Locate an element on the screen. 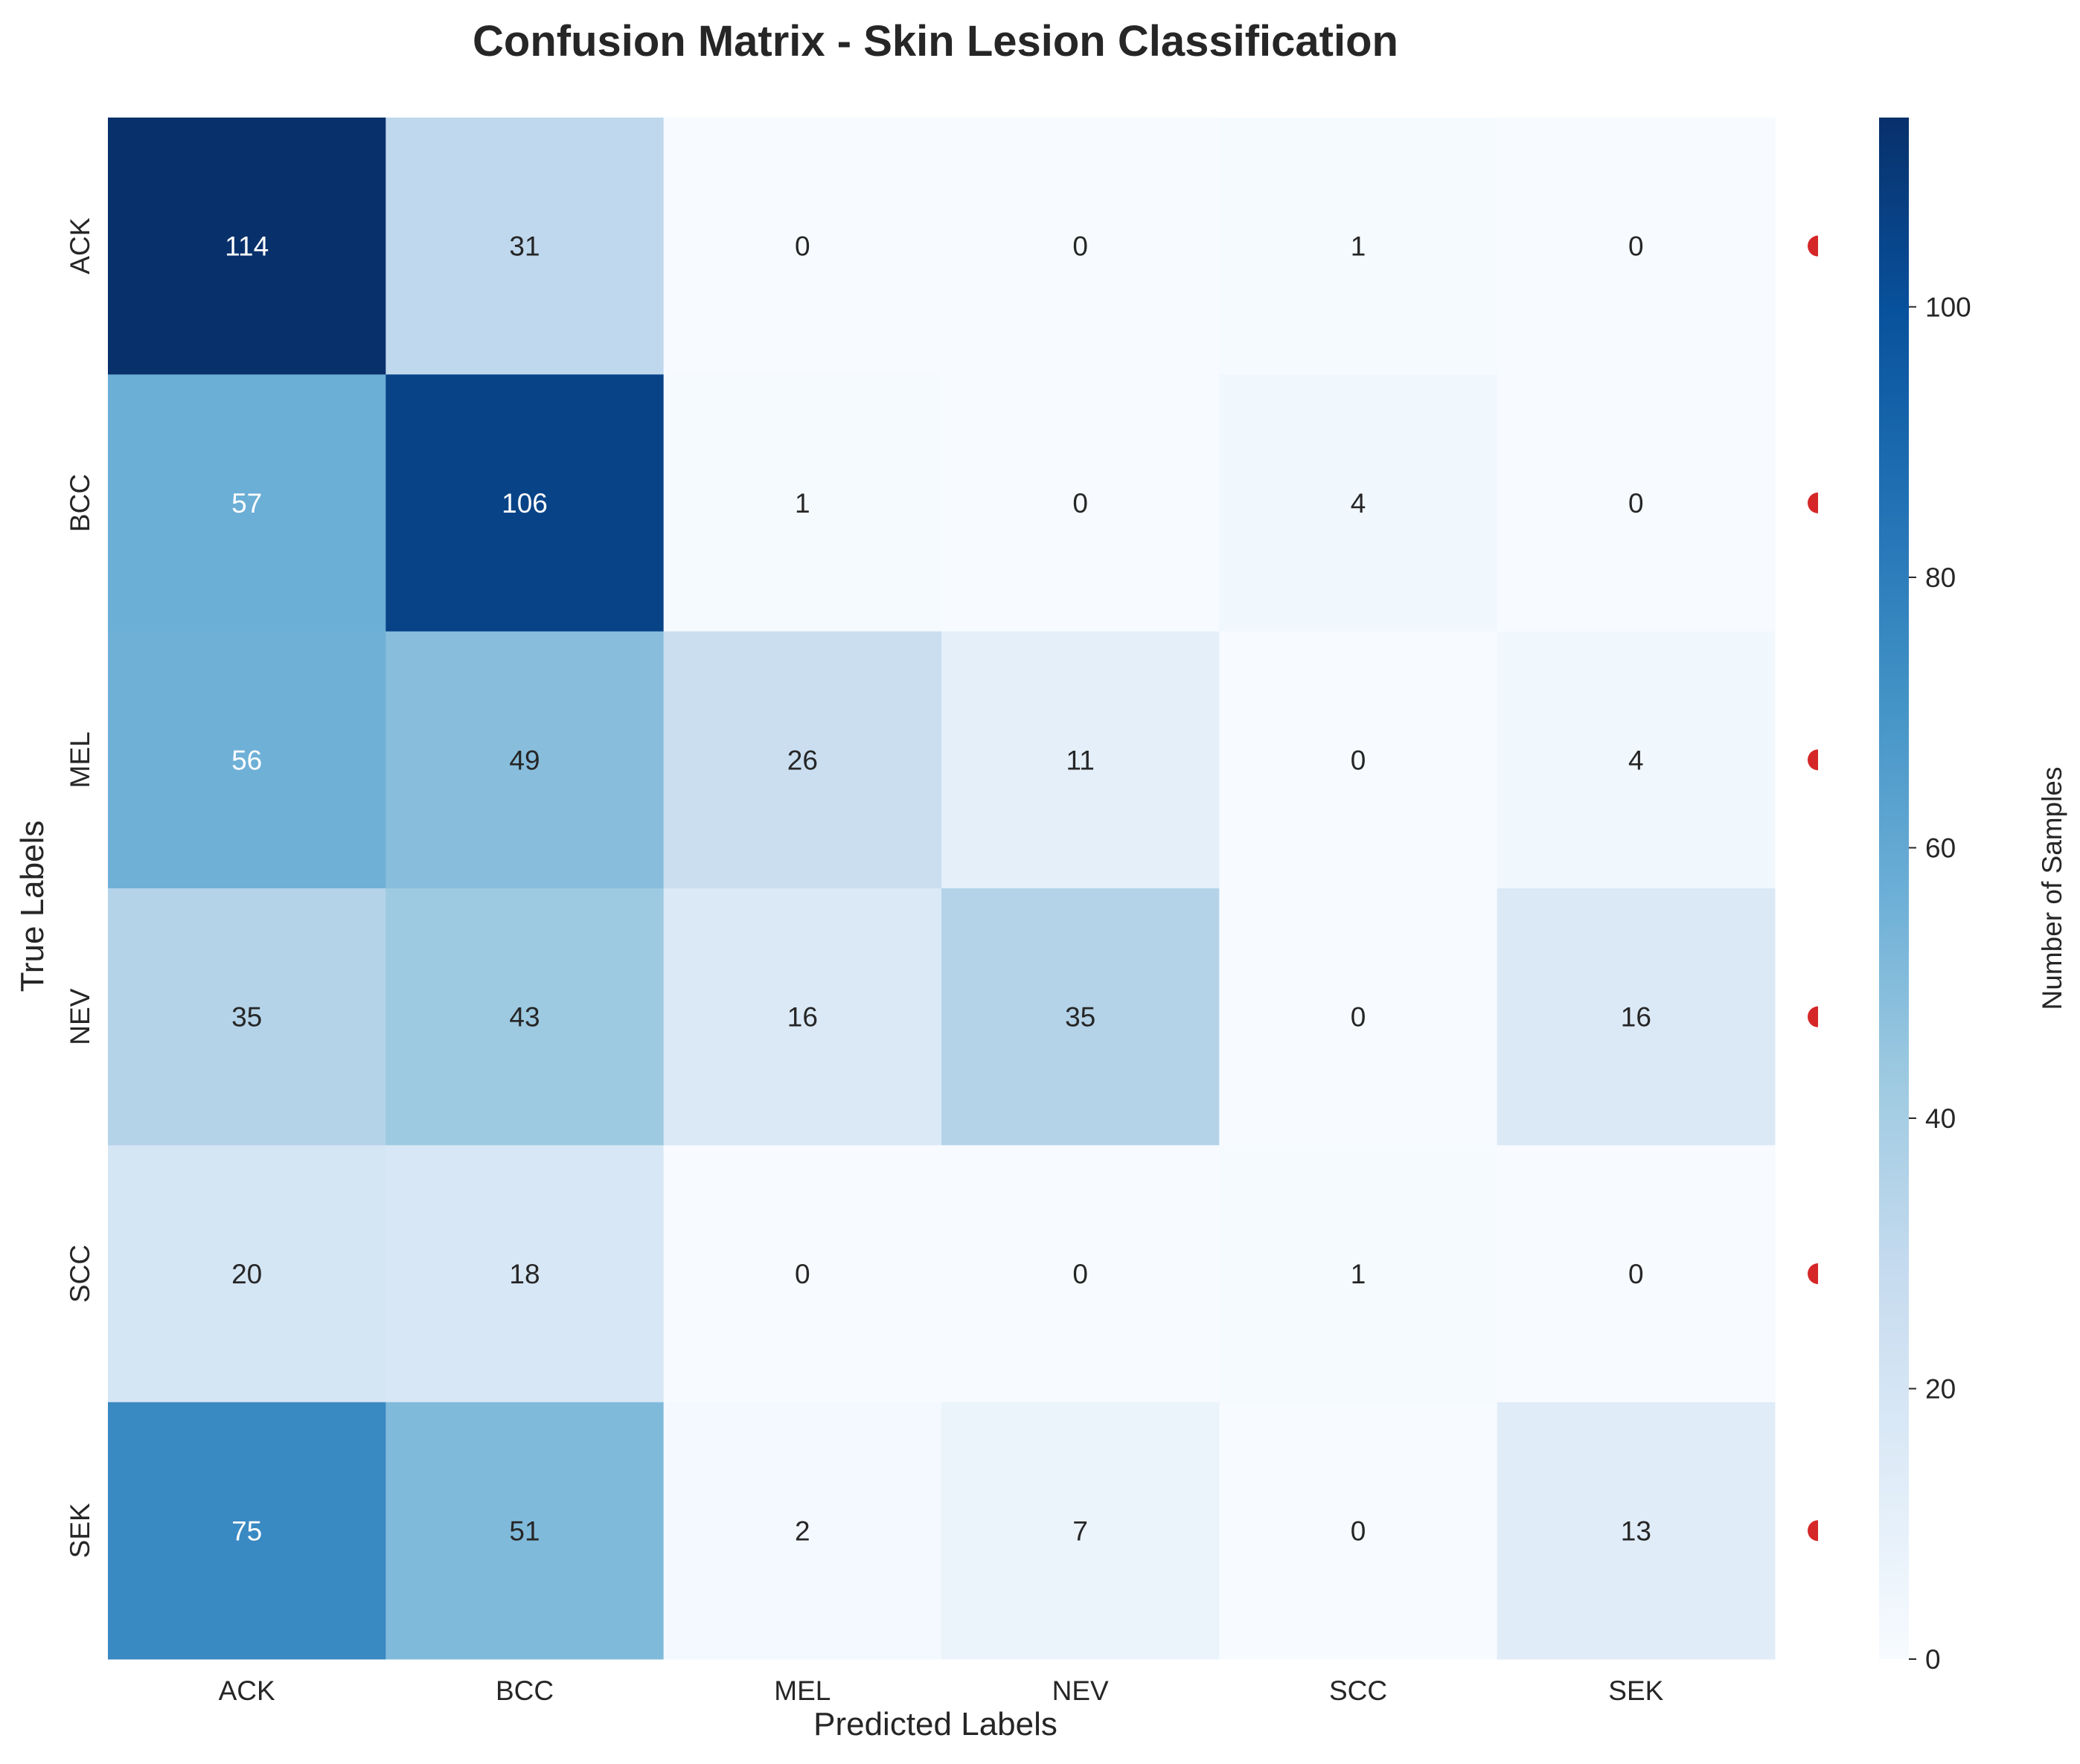 The image size is (2080, 1764). colorbar-tick-label: 60 is located at coordinates (1940, 848).